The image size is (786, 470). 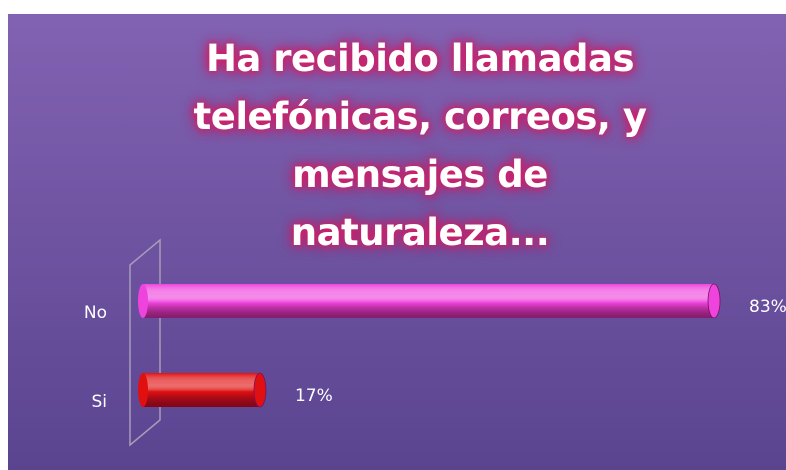 I want to click on back-wall, so click(x=145, y=342).